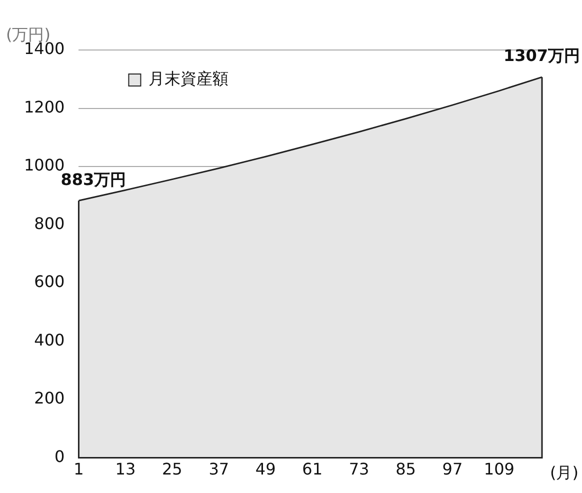  What do you see at coordinates (452, 469) in the screenshot?
I see `x-tick-label: 97` at bounding box center [452, 469].